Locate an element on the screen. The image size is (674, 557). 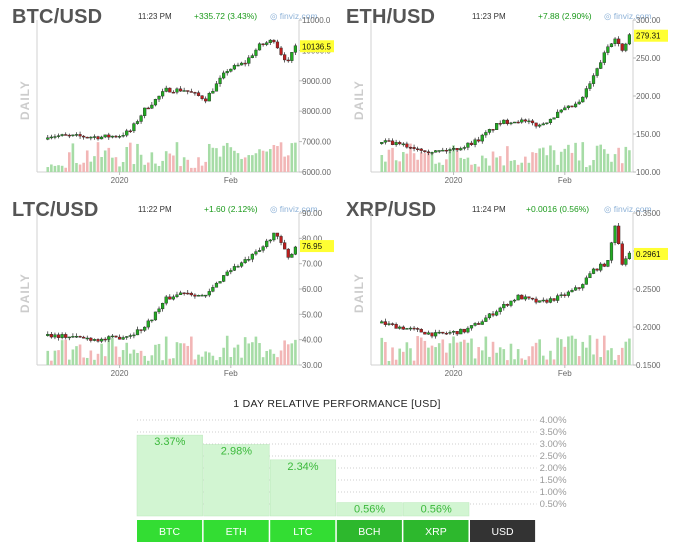
perf-y-tick-label: 3.50% is located at coordinates (553, 432).